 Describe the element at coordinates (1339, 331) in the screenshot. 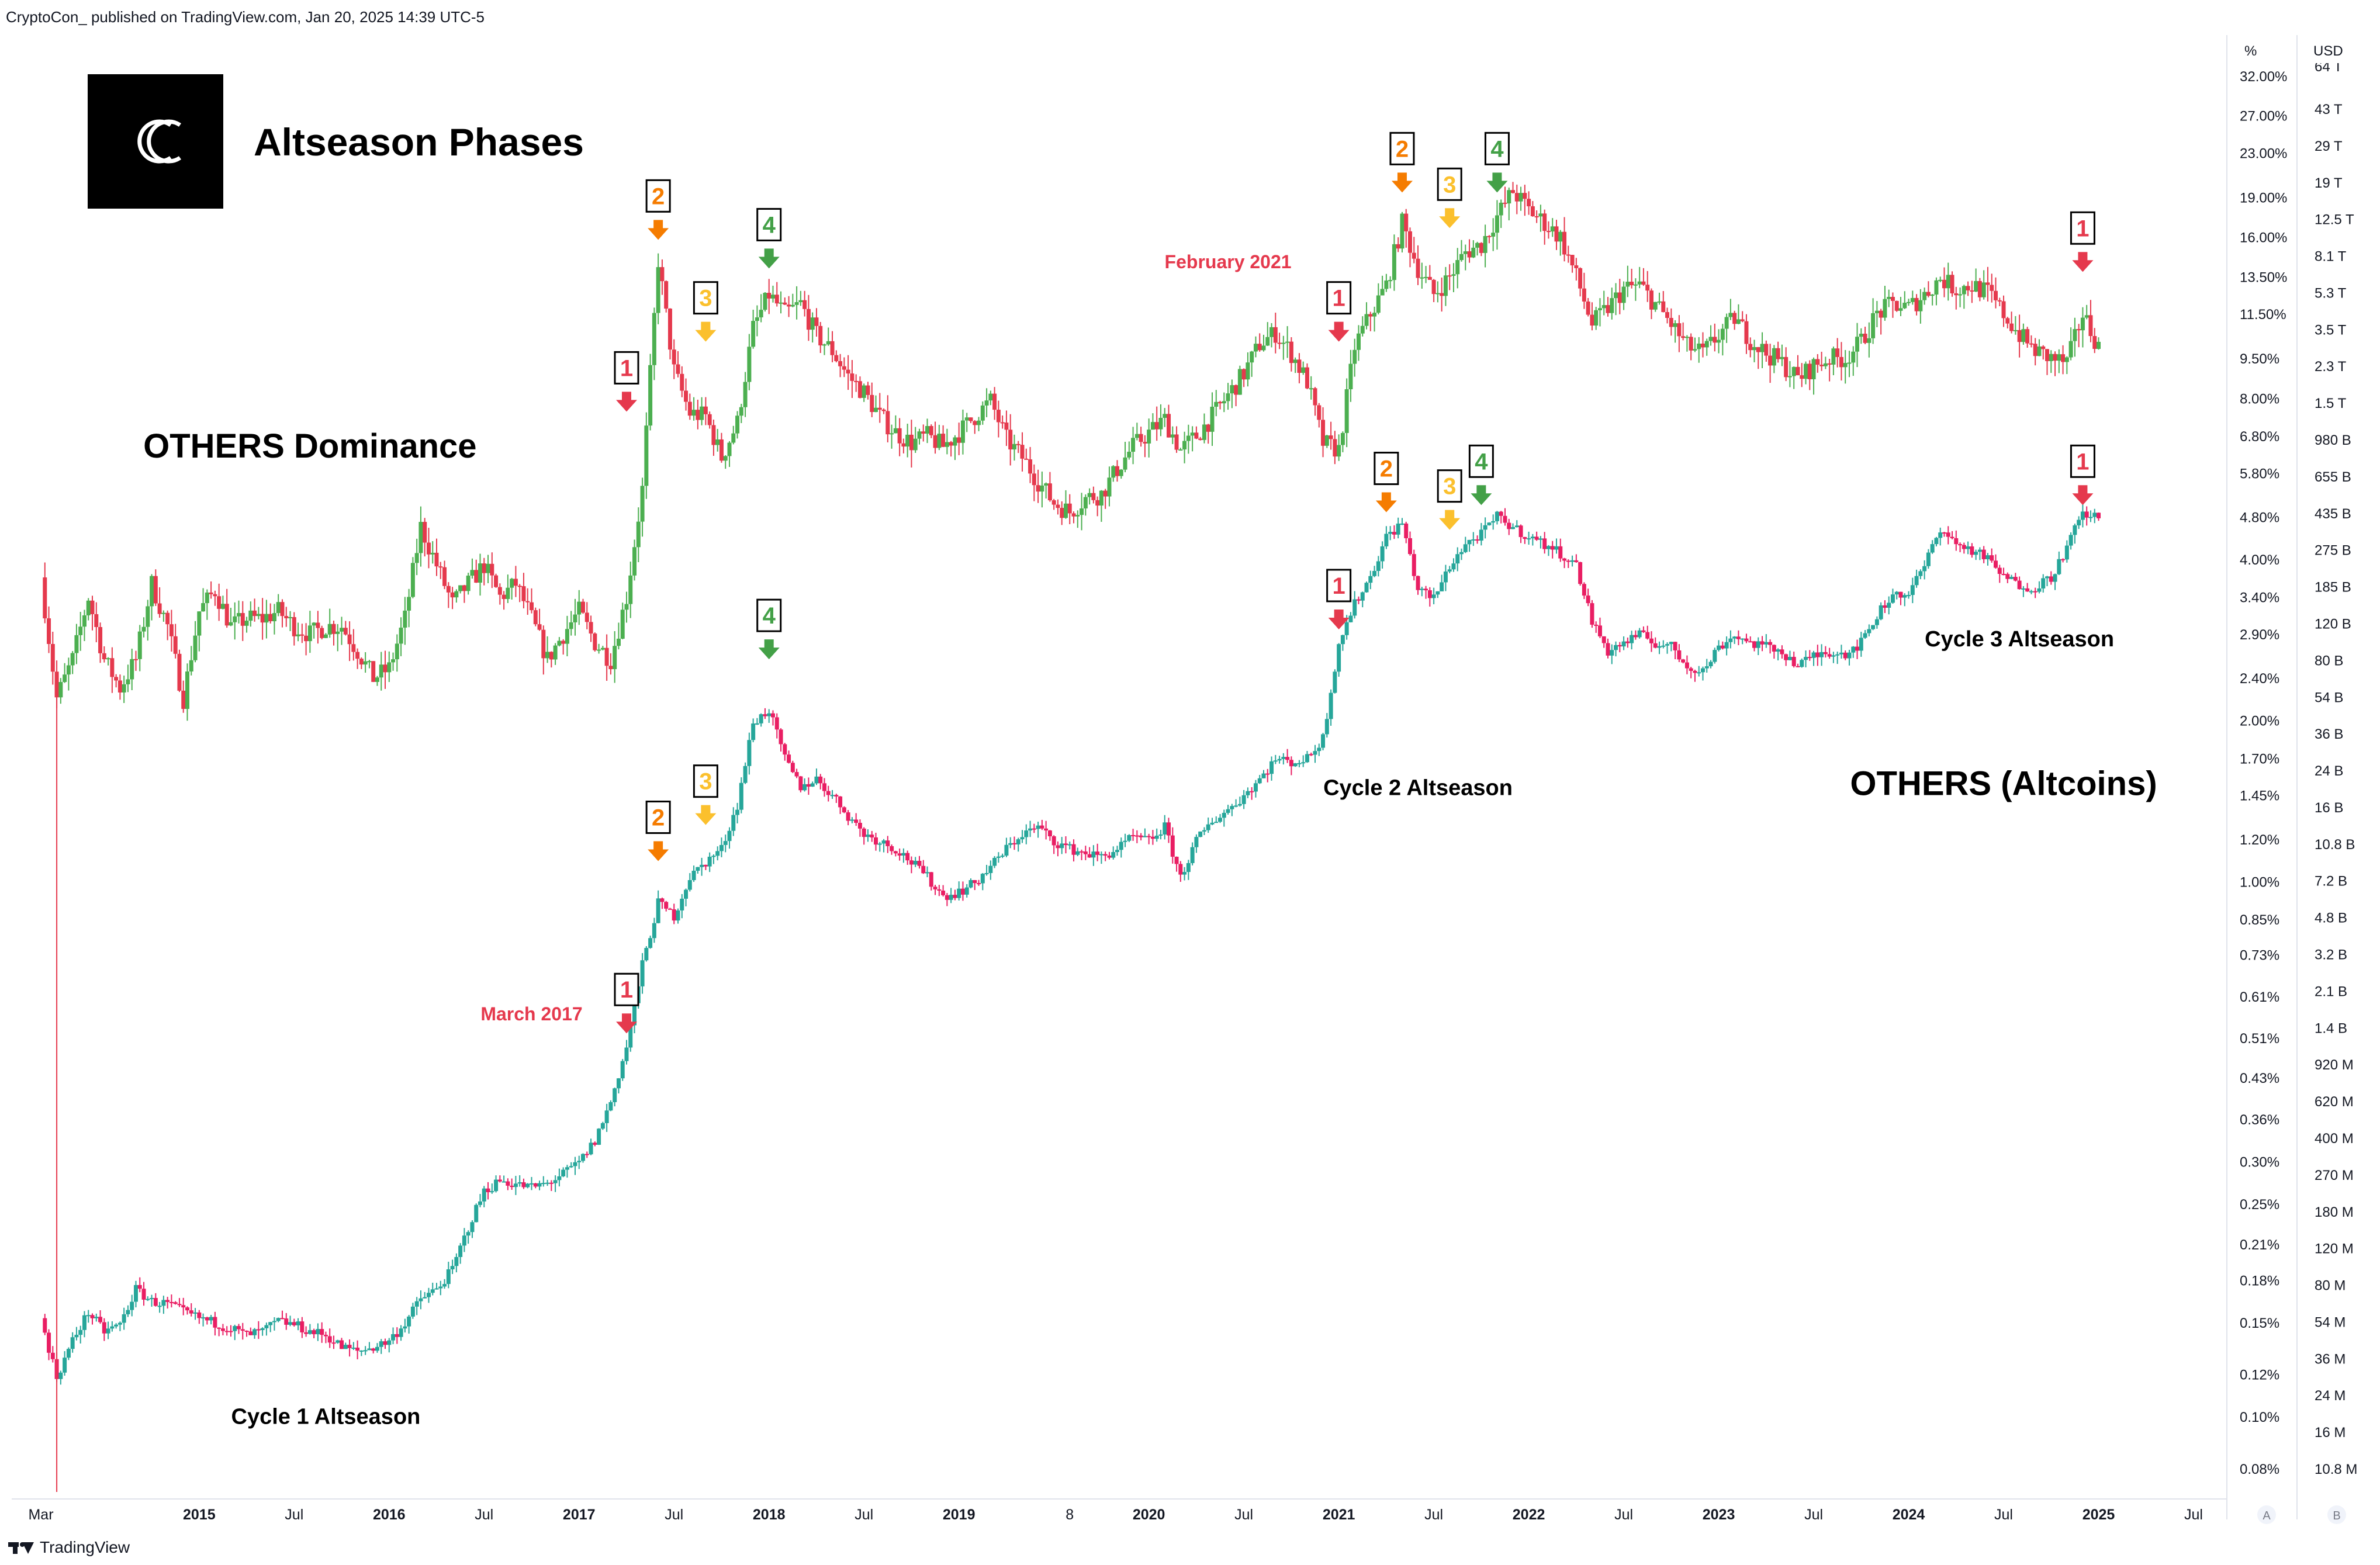

I see `phase-arrow-icon` at that location.